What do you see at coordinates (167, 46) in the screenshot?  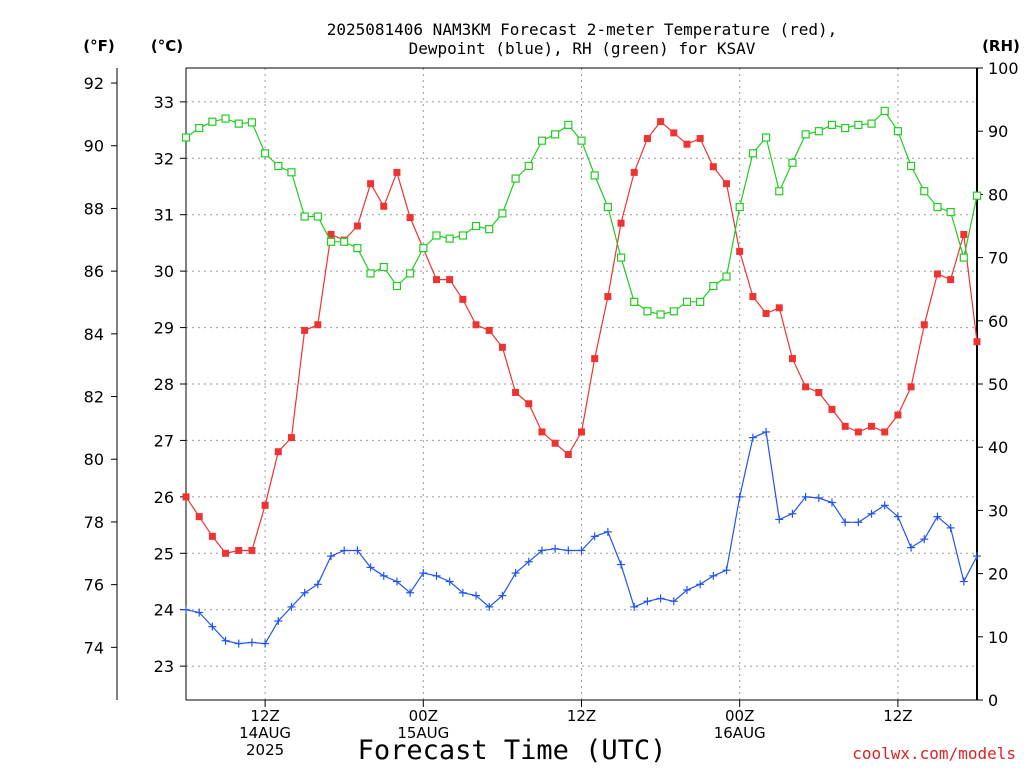 I see `celsius-unit-label: (°C)` at bounding box center [167, 46].